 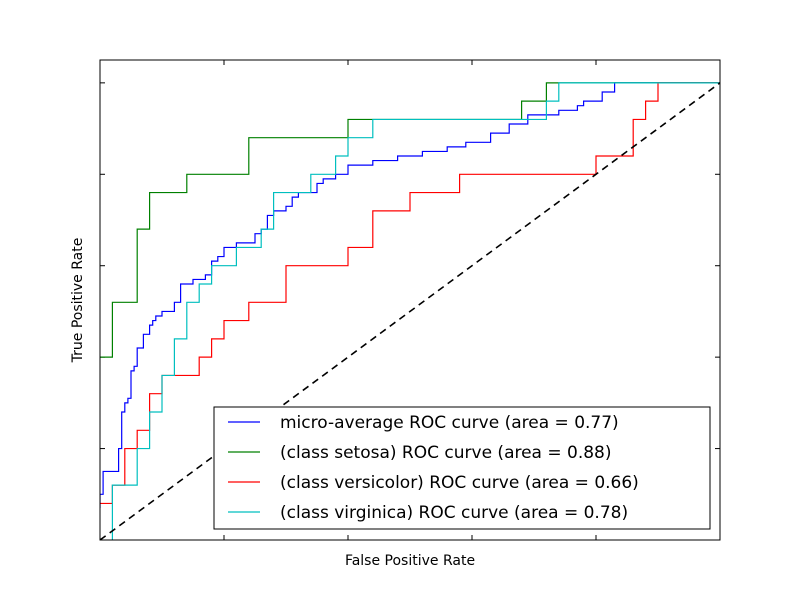 I want to click on y-axis-label: True Positive Rate, so click(x=78, y=301).